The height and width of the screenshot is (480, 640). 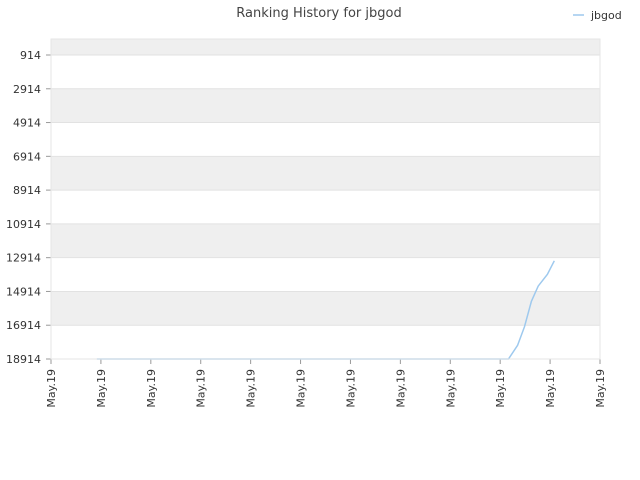 I want to click on legend-label-jbgod: jbgod, so click(x=606, y=15).